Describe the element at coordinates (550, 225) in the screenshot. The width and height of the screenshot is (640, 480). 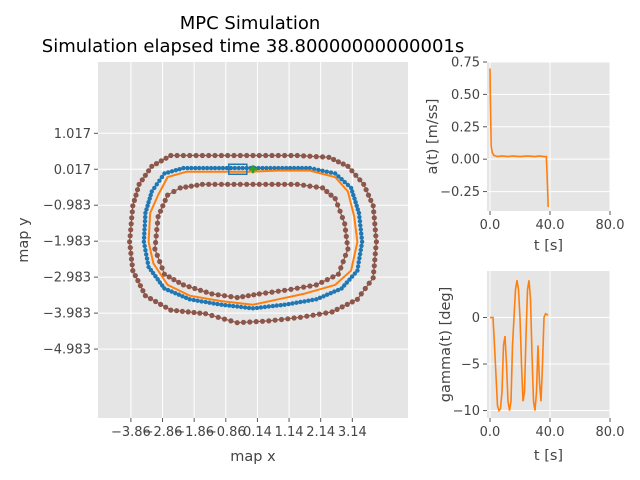
I see `accel-xtick-label: 40.0` at that location.